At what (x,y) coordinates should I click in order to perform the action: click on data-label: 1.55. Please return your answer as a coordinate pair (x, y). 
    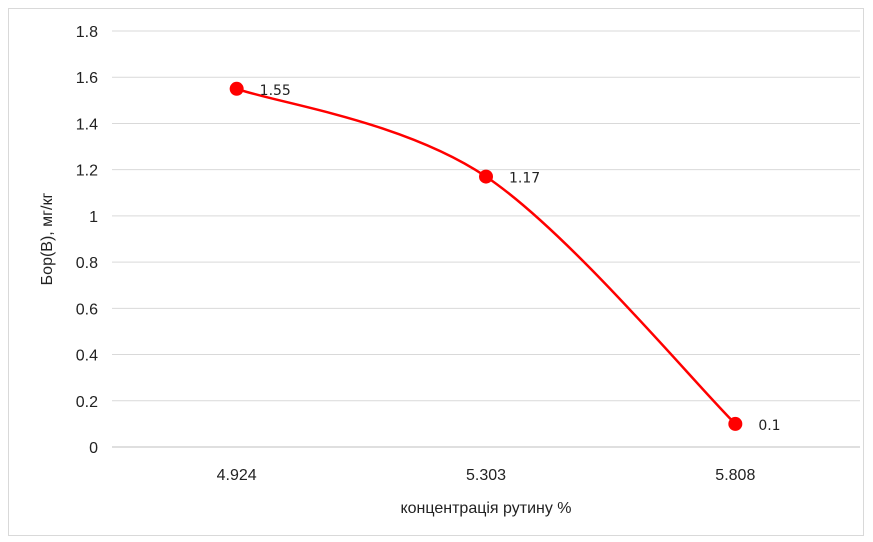
    Looking at the image, I should click on (275, 91).